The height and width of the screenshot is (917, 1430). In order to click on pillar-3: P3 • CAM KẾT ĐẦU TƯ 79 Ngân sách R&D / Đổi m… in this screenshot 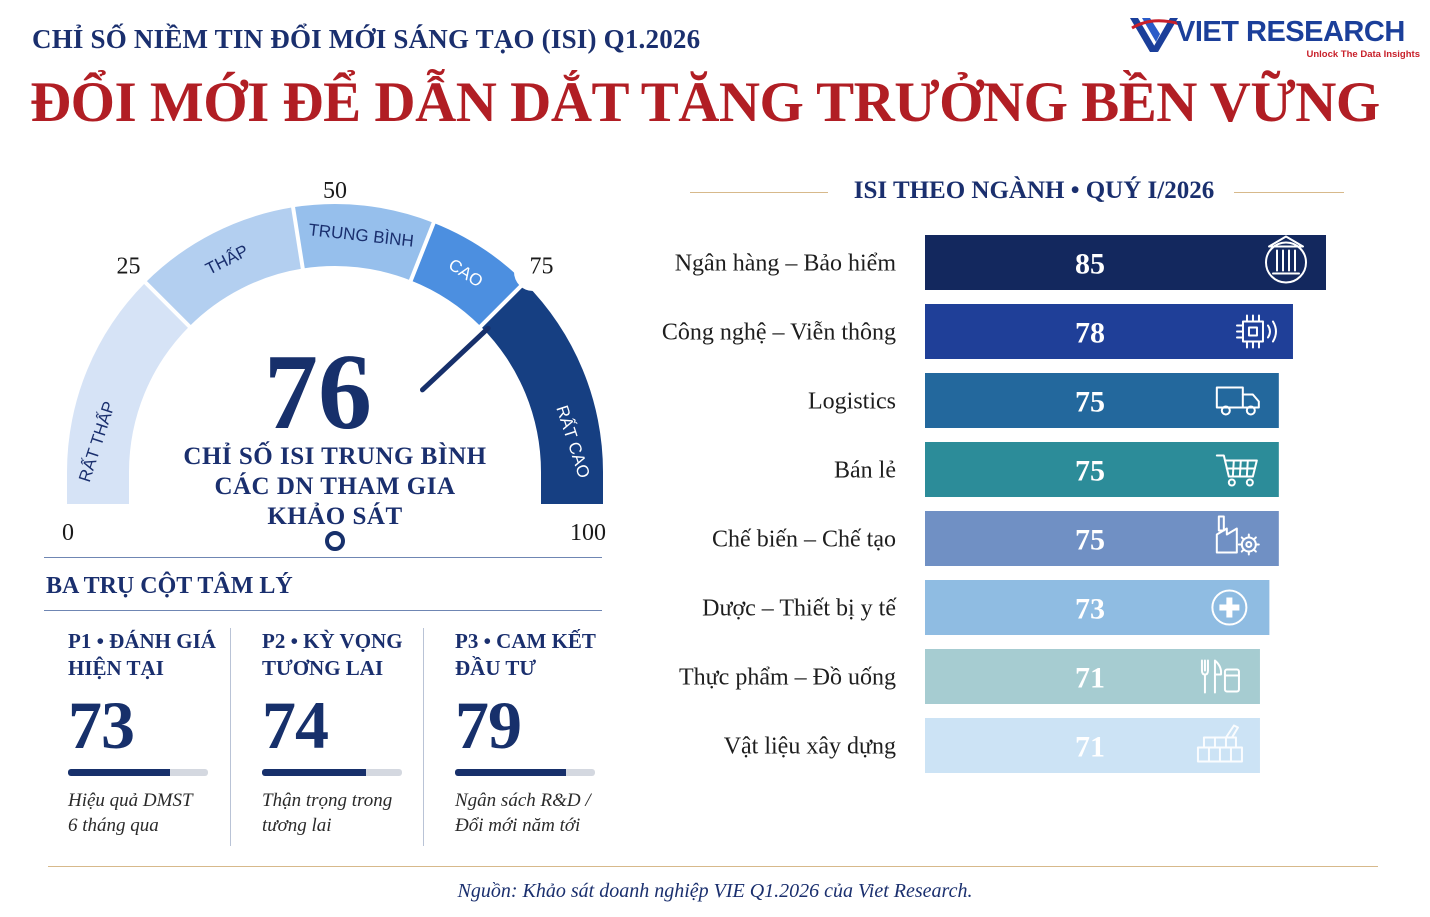, I will do `click(539, 738)`.